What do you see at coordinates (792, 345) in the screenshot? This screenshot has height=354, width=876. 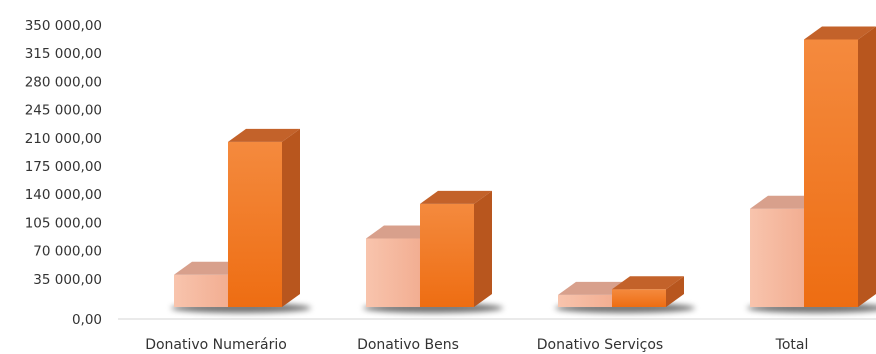 I see `x-tick-label: Total` at bounding box center [792, 345].